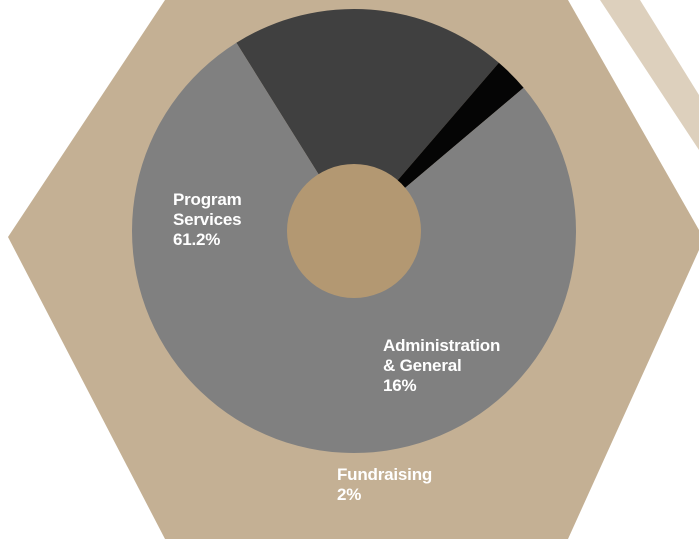 This screenshot has height=539, width=699. Describe the element at coordinates (422, 365) in the screenshot. I see `label-line: & General` at that location.